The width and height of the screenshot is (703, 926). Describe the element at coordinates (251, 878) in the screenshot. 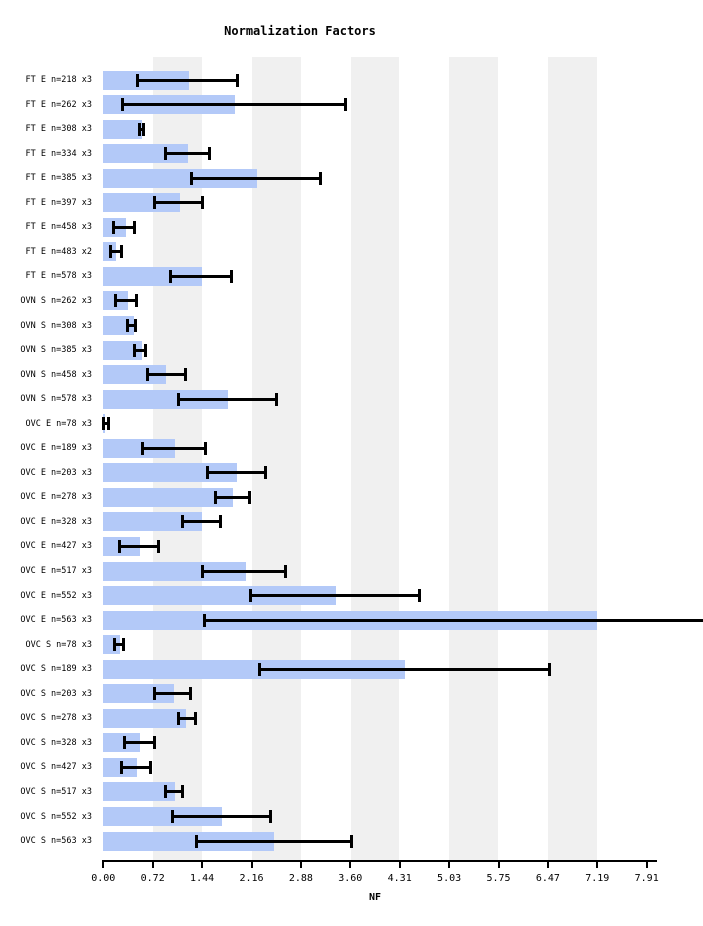

I see `tick-label: 2.16` at that location.